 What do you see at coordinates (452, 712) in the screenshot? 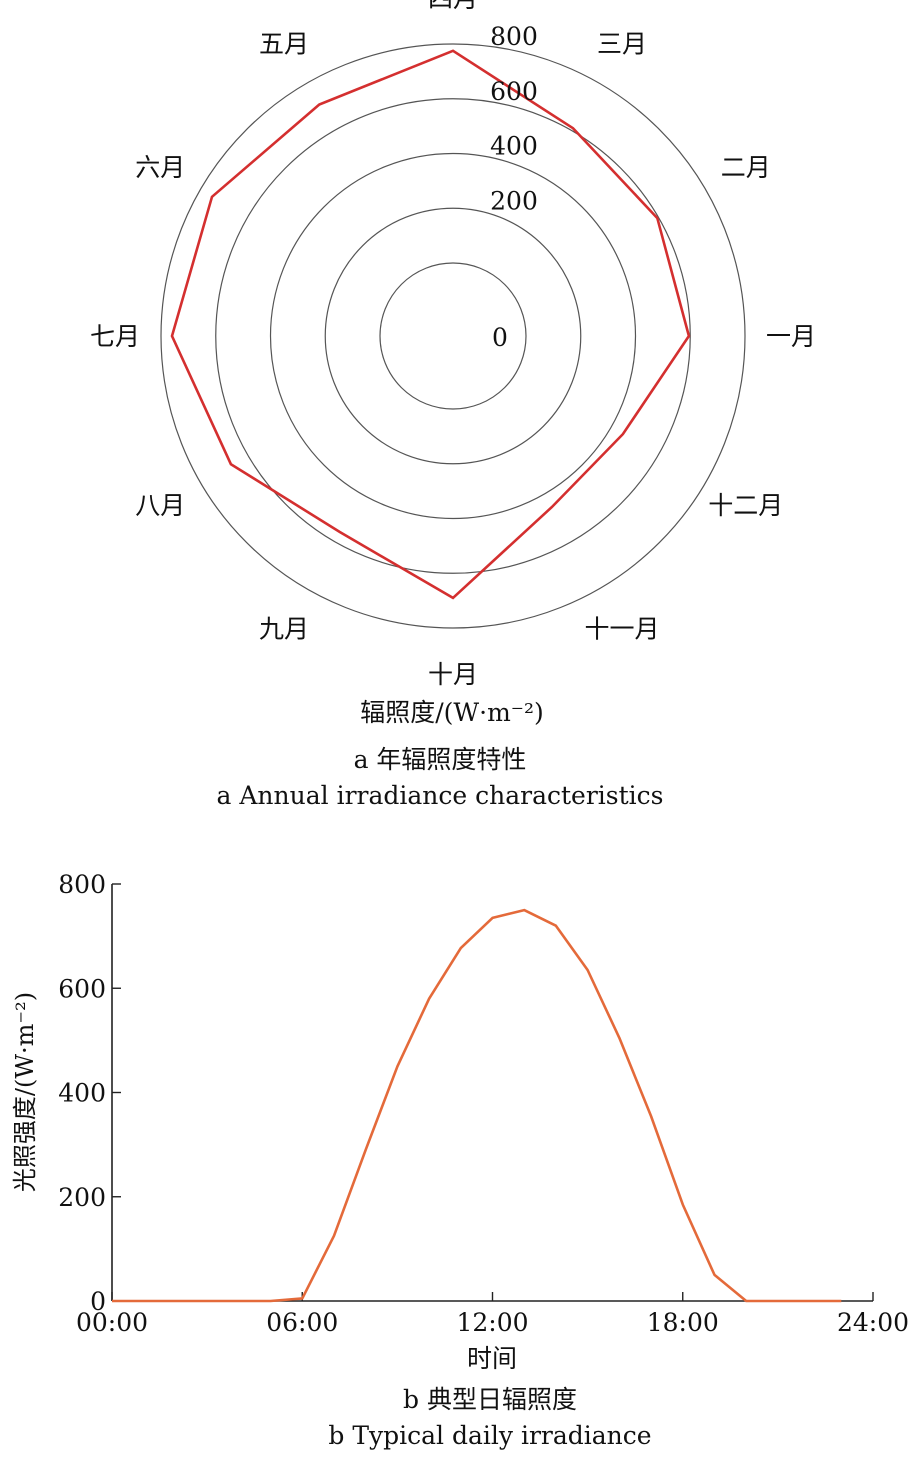
I see `radar-axis-label: 辐照度/(W·m⁻²)` at bounding box center [452, 712].